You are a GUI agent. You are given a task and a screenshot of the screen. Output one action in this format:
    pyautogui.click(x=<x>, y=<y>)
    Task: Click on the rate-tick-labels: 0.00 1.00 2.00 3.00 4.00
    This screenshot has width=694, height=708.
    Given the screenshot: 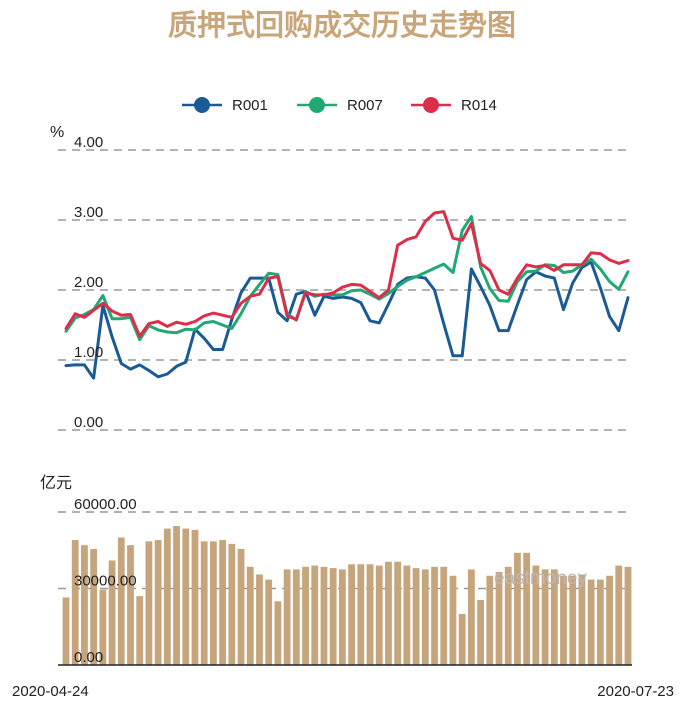 What is the action you would take?
    pyautogui.click(x=88, y=282)
    